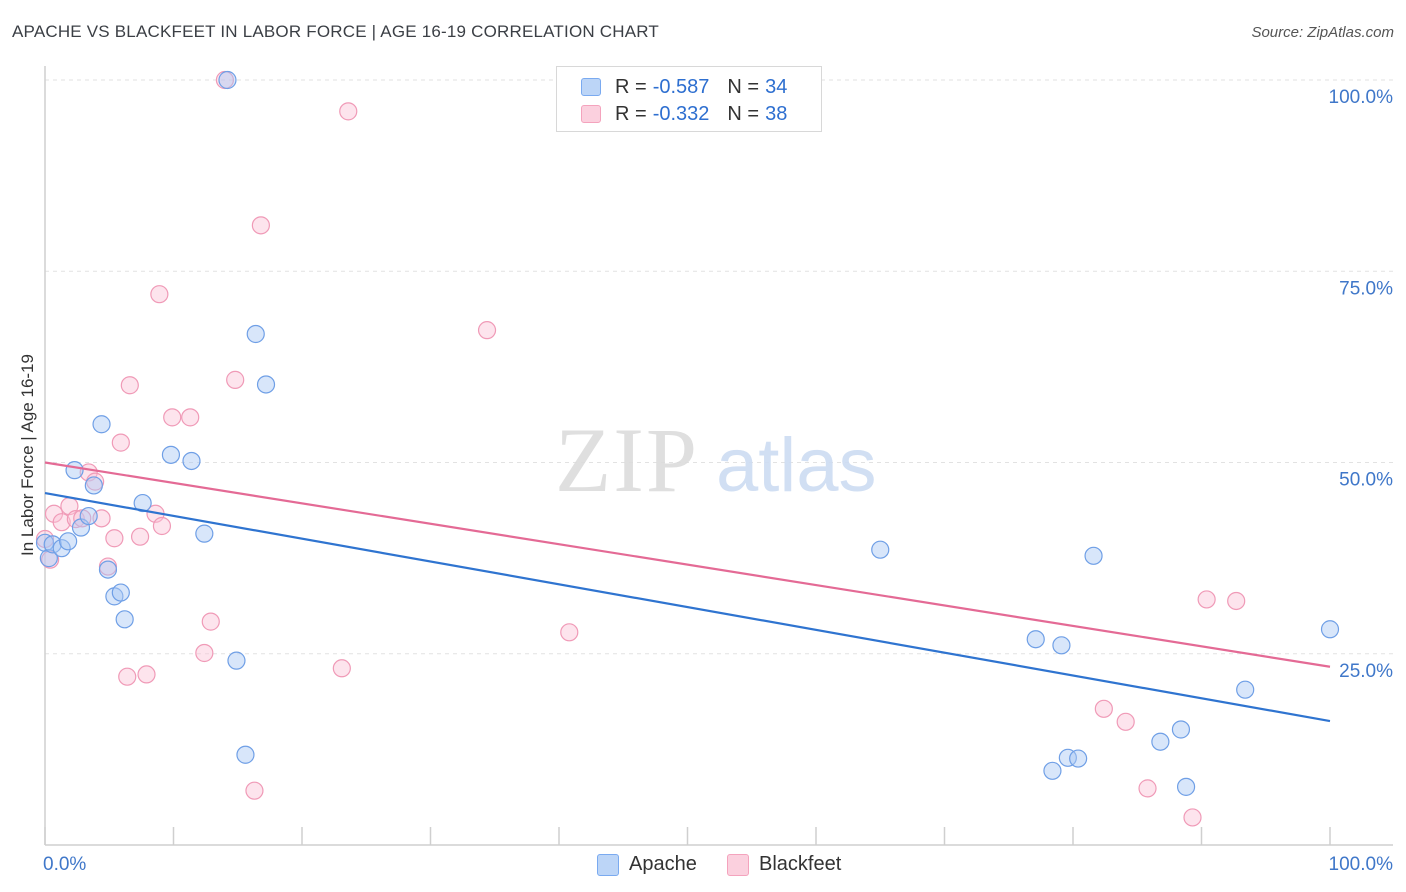 Image resolution: width=1406 pixels, height=892 pixels. Describe the element at coordinates (796, 465) in the screenshot. I see `watermark-atlas: atlas` at that location.